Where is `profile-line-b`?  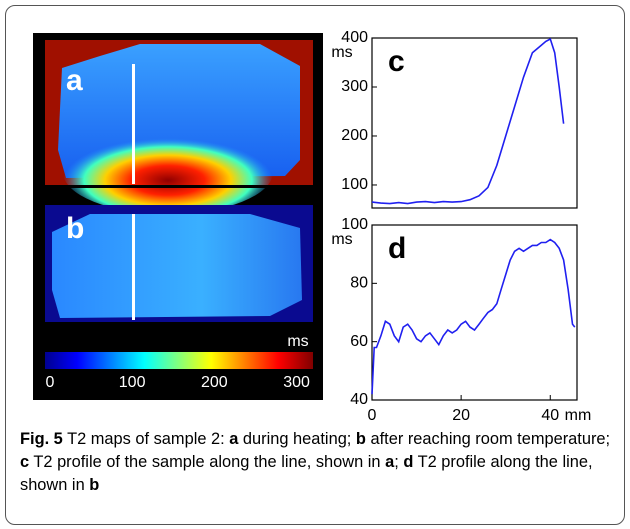 profile-line-b is located at coordinates (133, 267).